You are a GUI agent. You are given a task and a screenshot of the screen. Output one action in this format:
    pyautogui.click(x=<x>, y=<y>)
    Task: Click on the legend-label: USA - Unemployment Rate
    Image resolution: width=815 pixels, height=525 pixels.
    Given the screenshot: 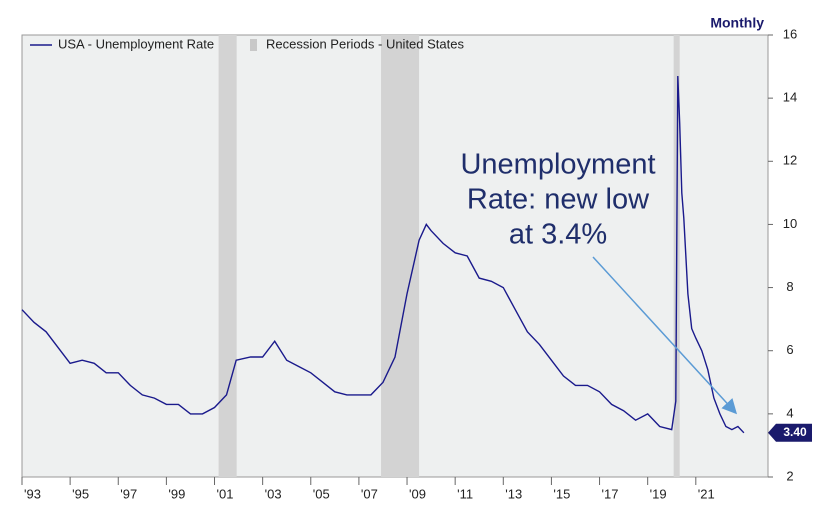 What is the action you would take?
    pyautogui.click(x=136, y=43)
    